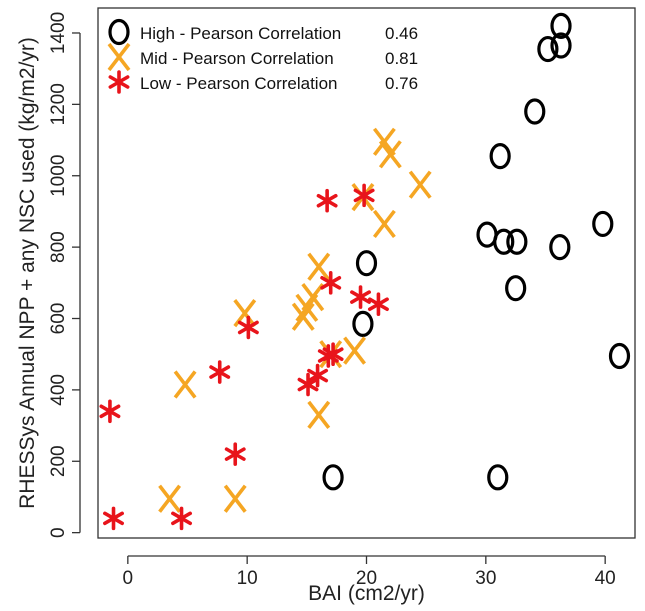  I want to click on legend-entry-mid: Mid - Pearson Correlation 0.81, so click(262, 57).